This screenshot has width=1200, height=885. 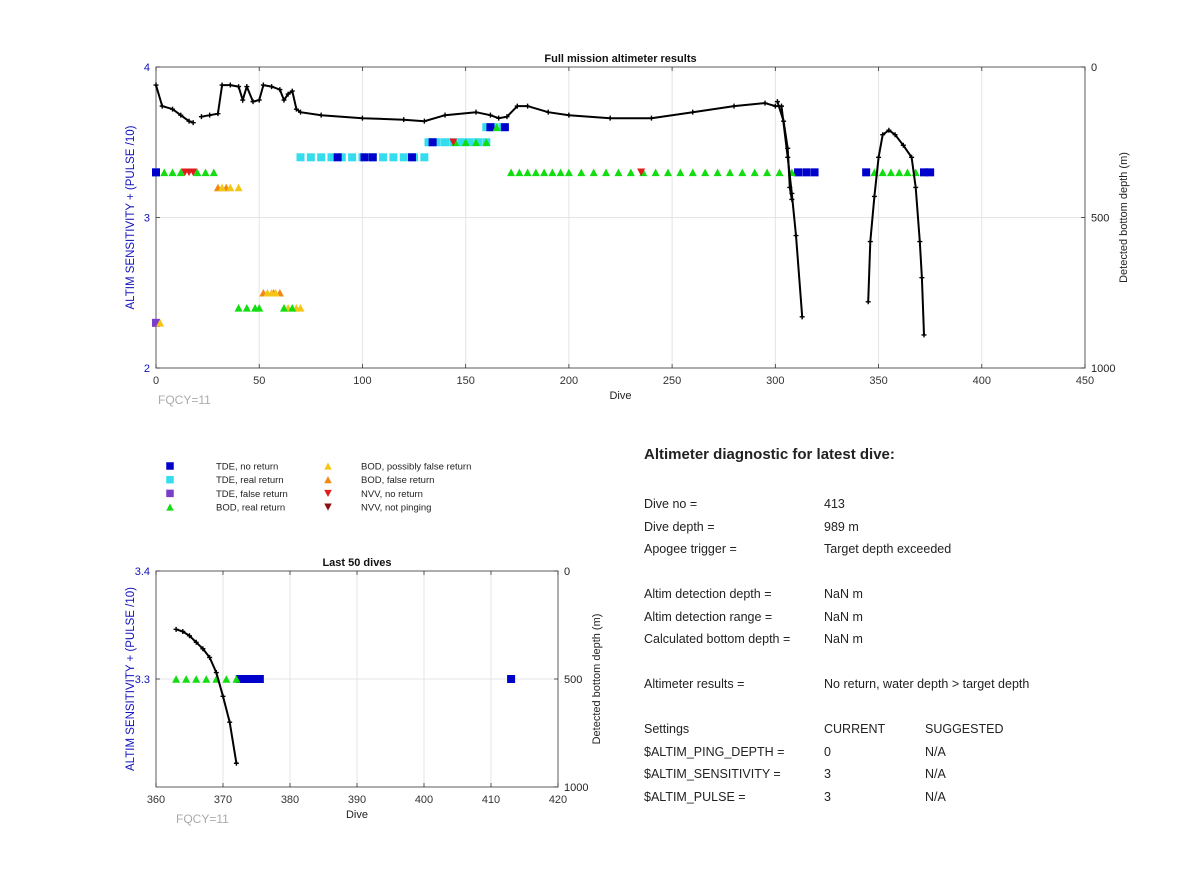 What do you see at coordinates (569, 381) in the screenshot?
I see `x-tick-label: 200` at bounding box center [569, 381].